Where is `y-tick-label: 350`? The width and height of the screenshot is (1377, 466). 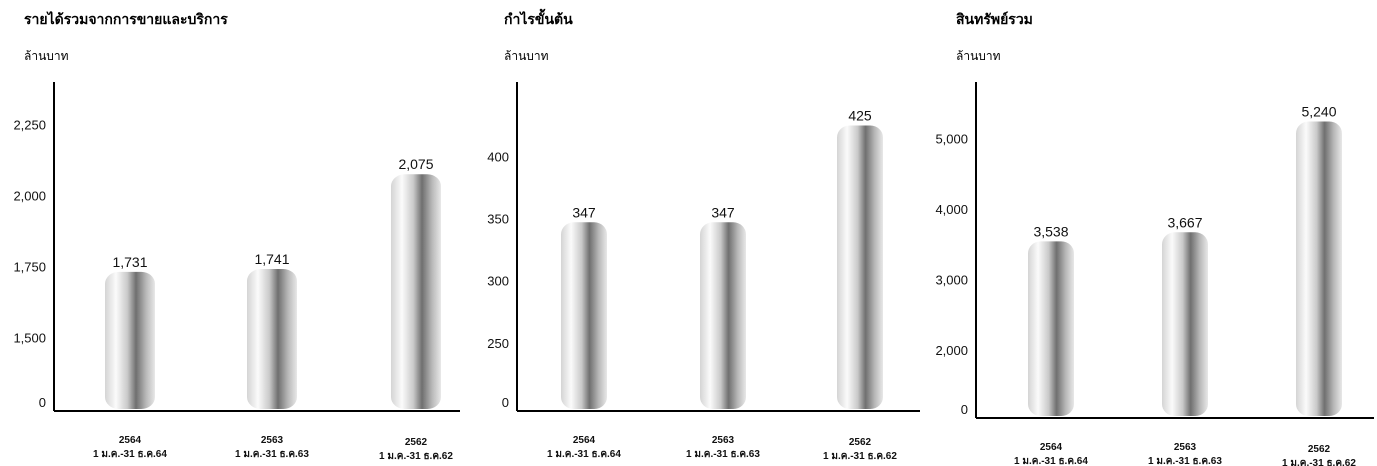
y-tick-label: 350 is located at coordinates (498, 219).